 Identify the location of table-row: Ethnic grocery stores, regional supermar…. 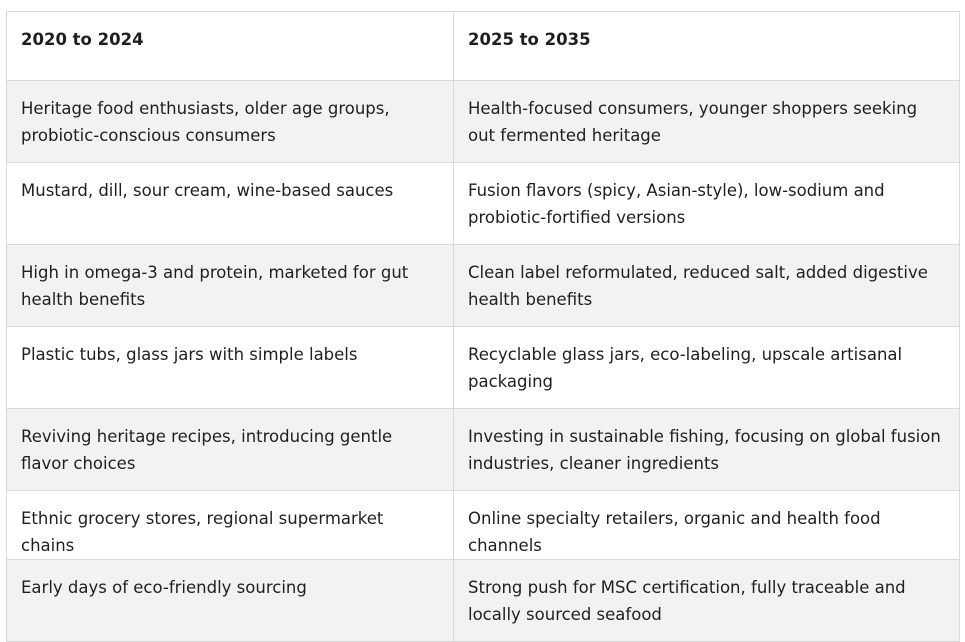
(483, 525).